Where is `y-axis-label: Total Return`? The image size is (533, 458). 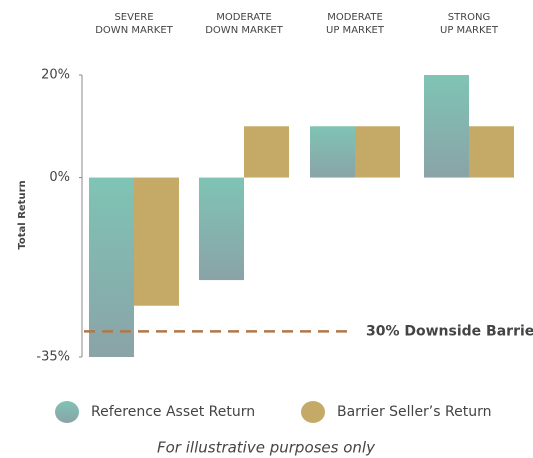 y-axis-label: Total Return is located at coordinates (22, 214).